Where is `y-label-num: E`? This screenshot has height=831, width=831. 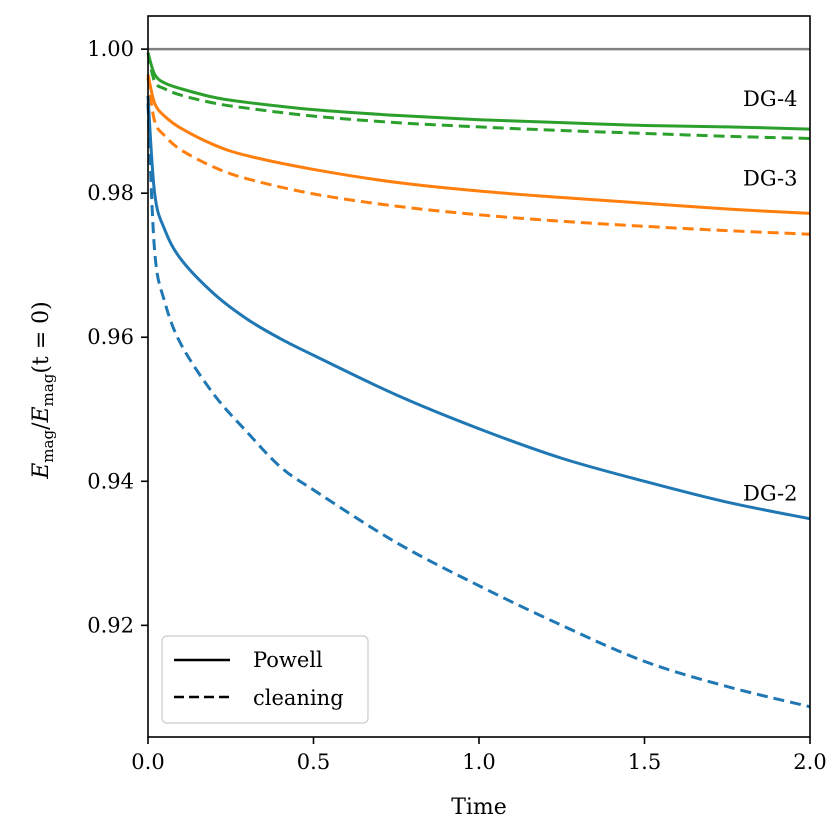 y-label-num: E is located at coordinates (41, 471).